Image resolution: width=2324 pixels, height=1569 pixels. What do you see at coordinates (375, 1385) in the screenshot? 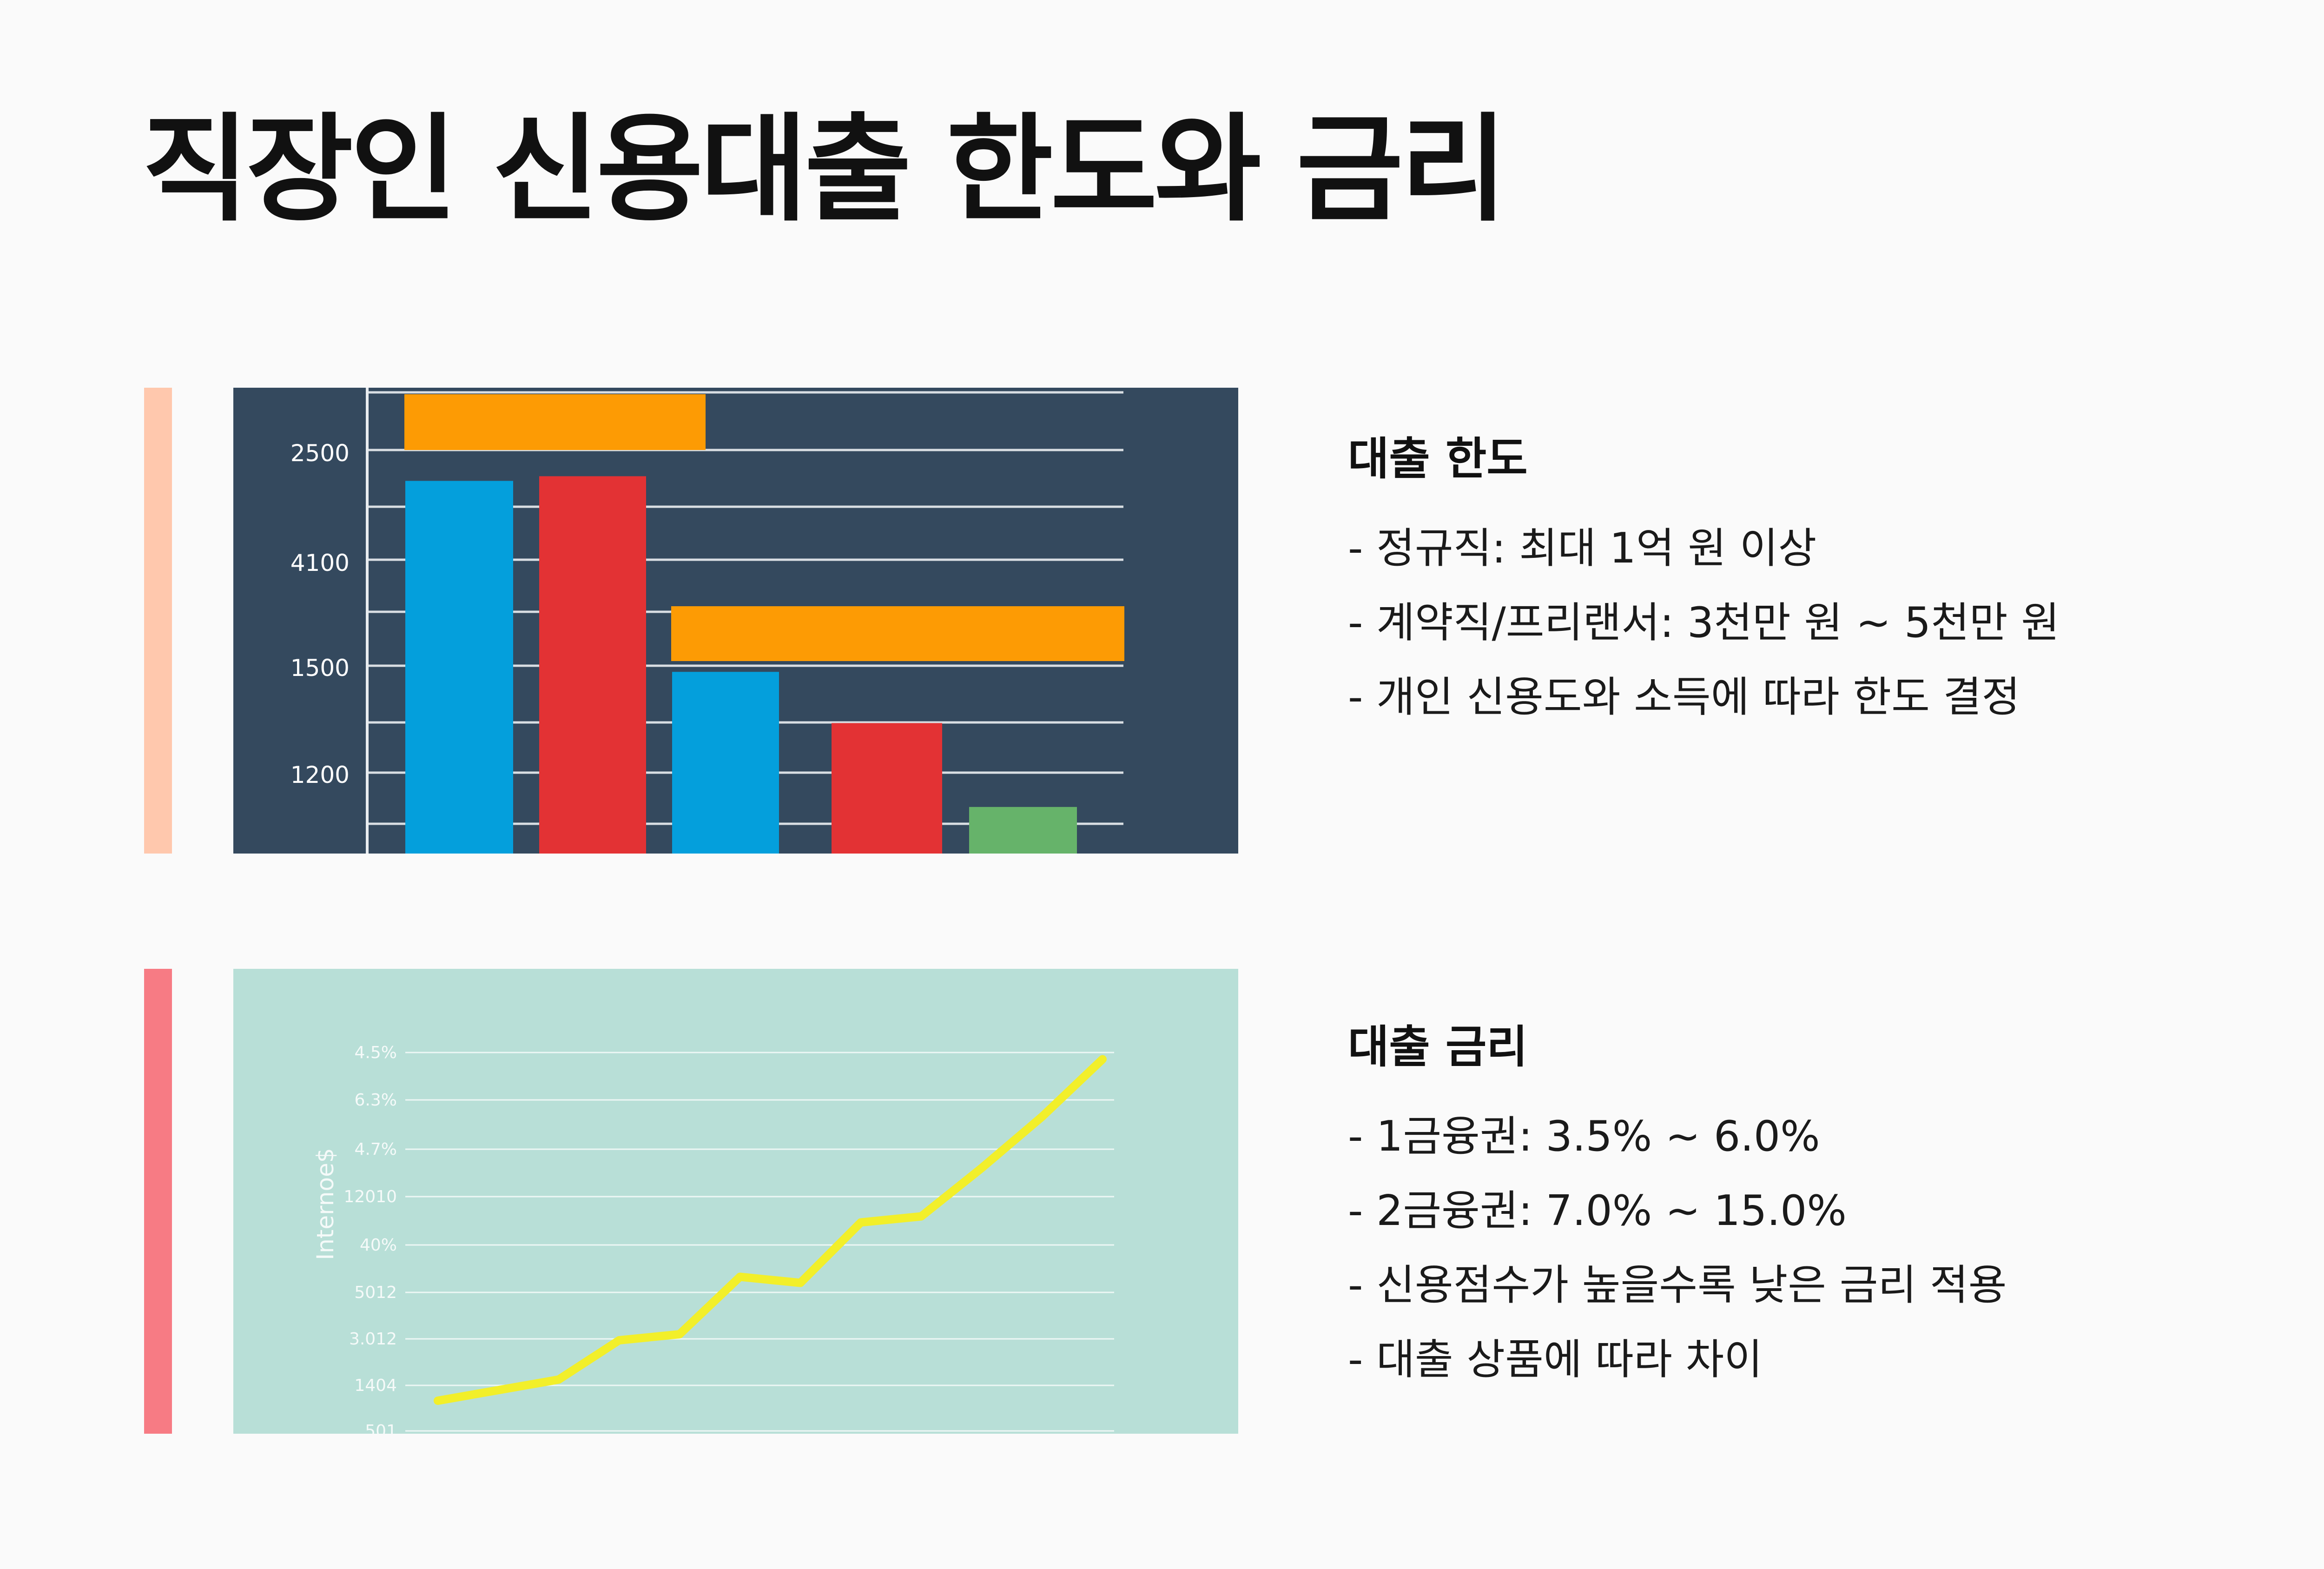
I see `line-tick-label: 1404` at bounding box center [375, 1385].